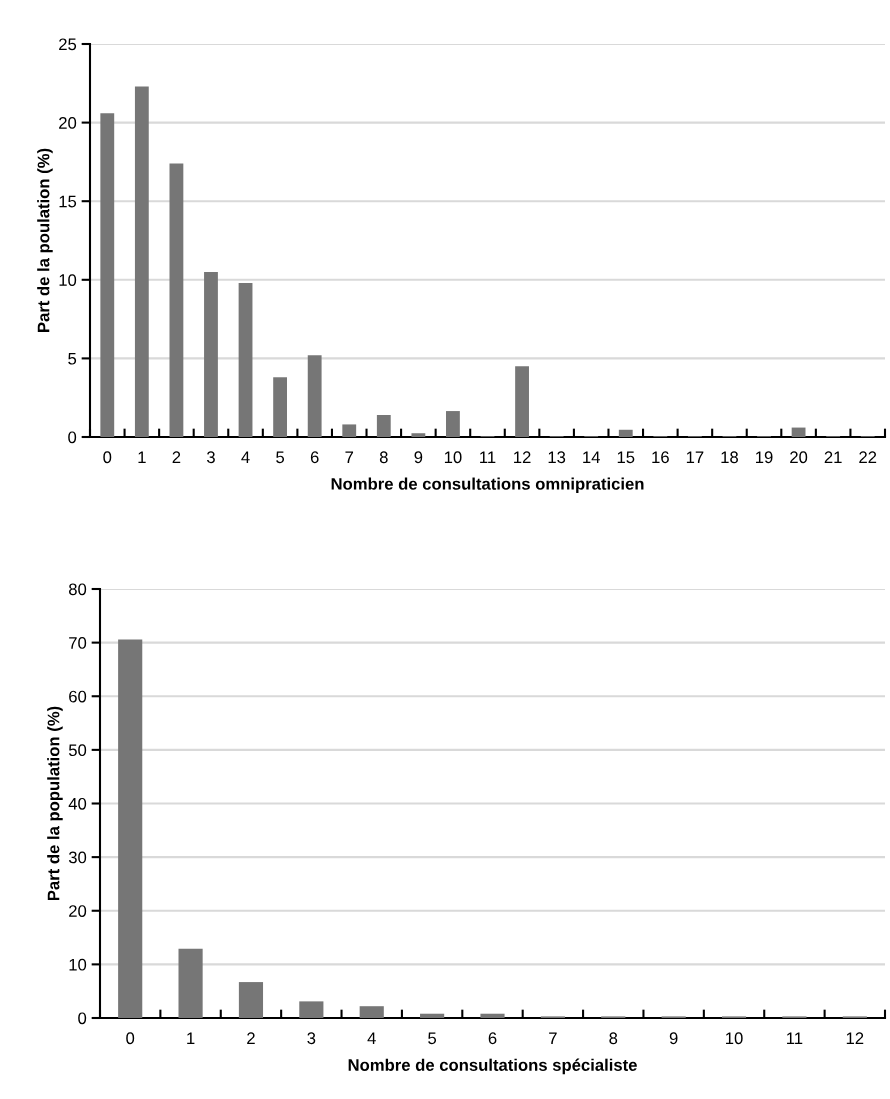 This screenshot has width=890, height=1099. Describe the element at coordinates (660, 457) in the screenshot. I see `x-tick-label: 16` at that location.